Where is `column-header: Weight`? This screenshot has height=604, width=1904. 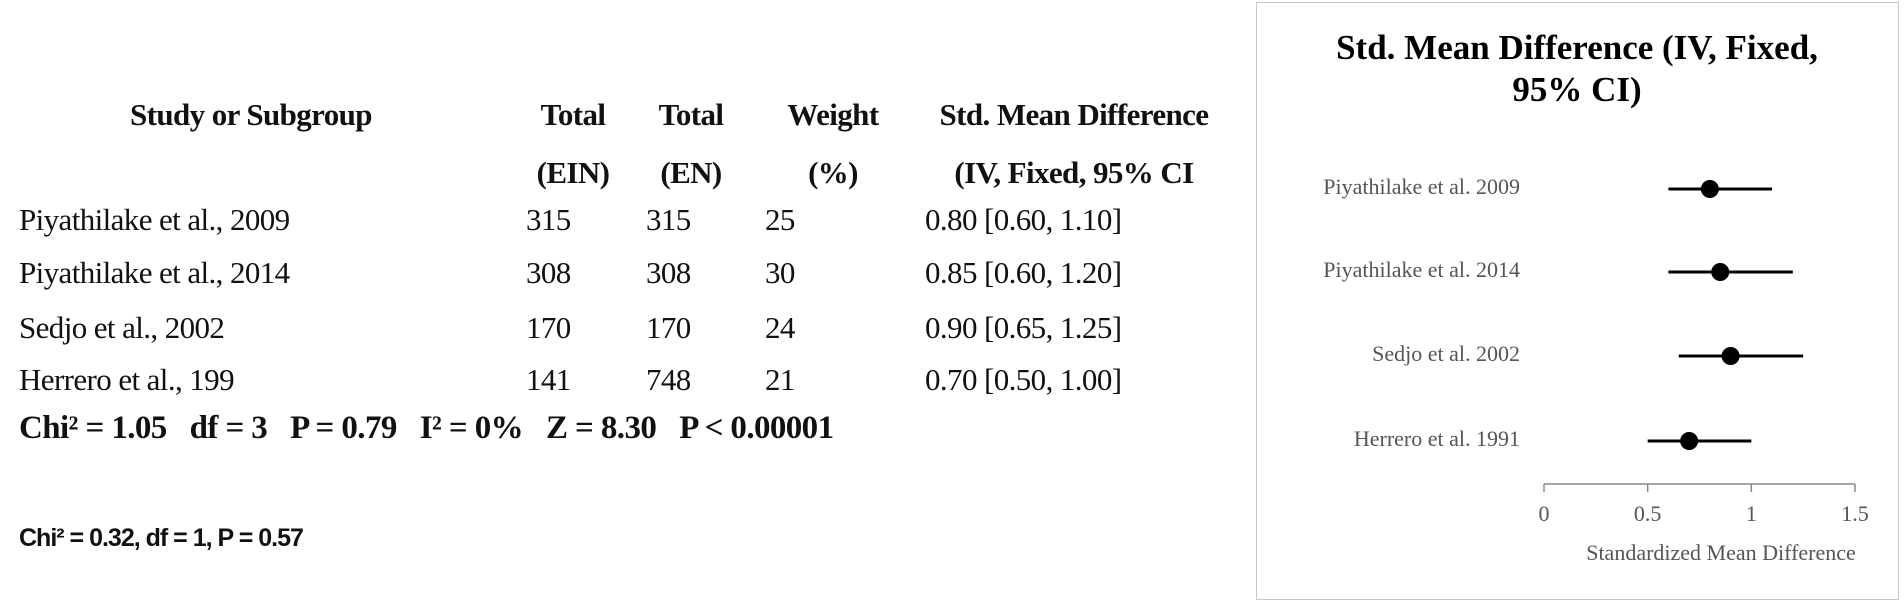
column-header: Weight is located at coordinates (833, 114).